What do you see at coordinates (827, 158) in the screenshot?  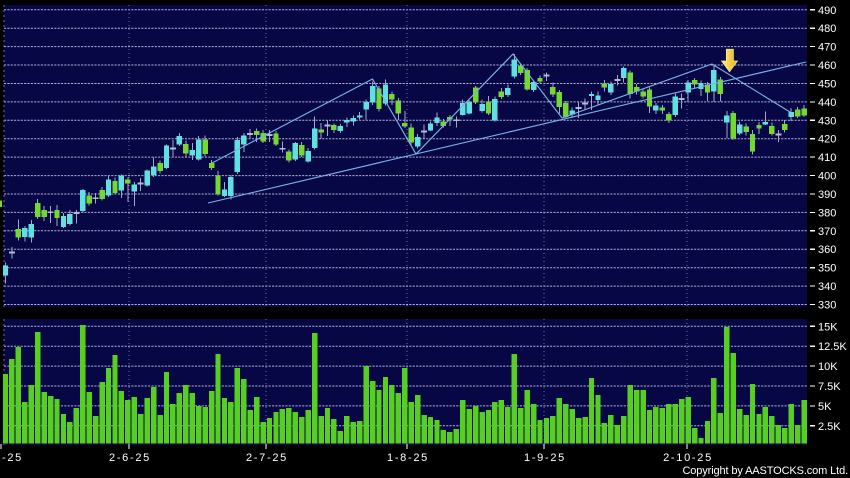 I see `svg-text: 410` at bounding box center [827, 158].